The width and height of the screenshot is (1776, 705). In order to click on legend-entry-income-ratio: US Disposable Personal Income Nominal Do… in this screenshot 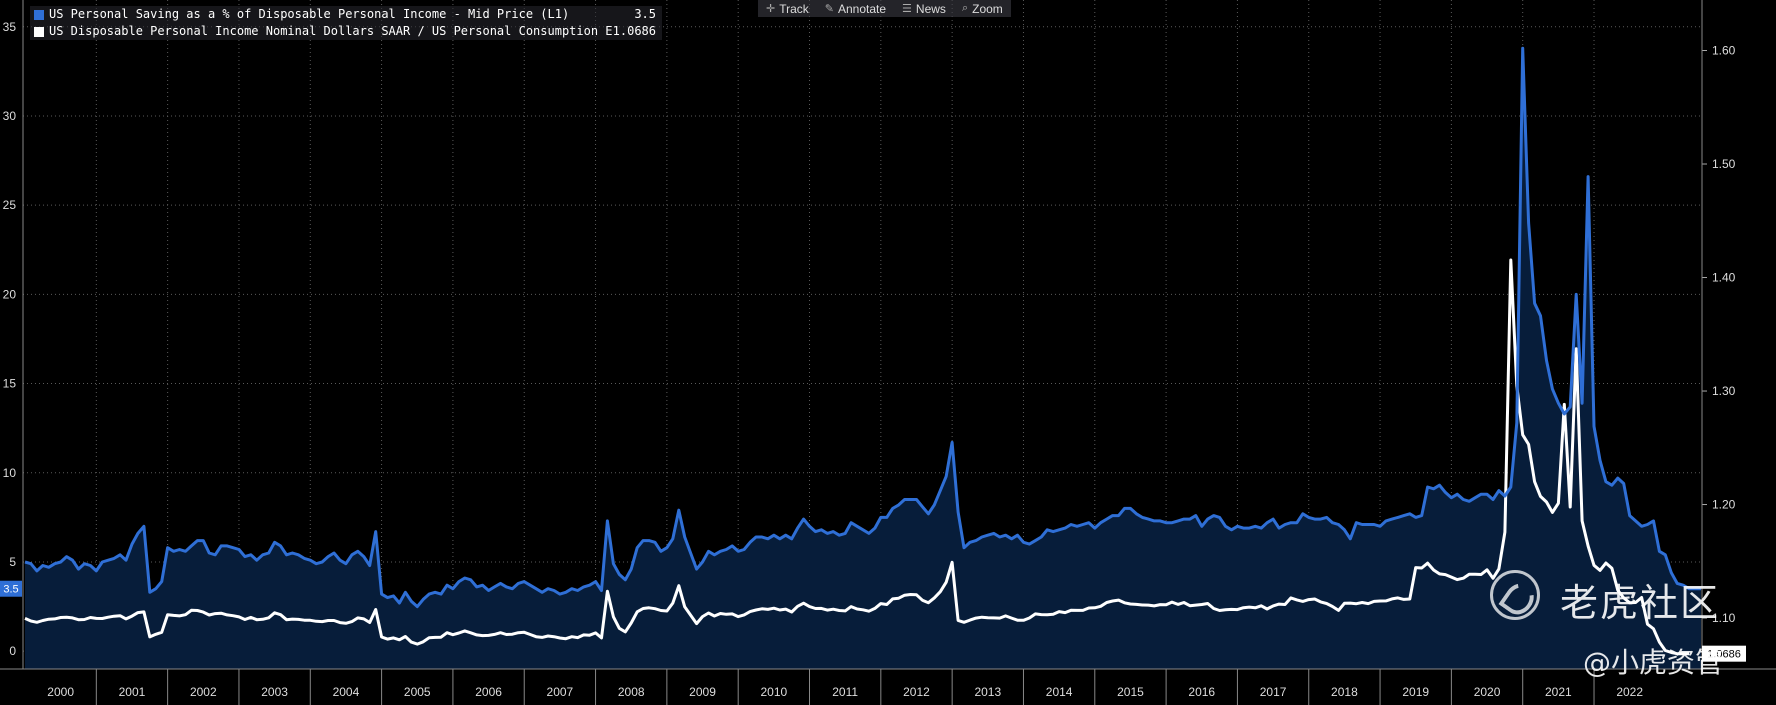, I will do `click(346, 31)`.